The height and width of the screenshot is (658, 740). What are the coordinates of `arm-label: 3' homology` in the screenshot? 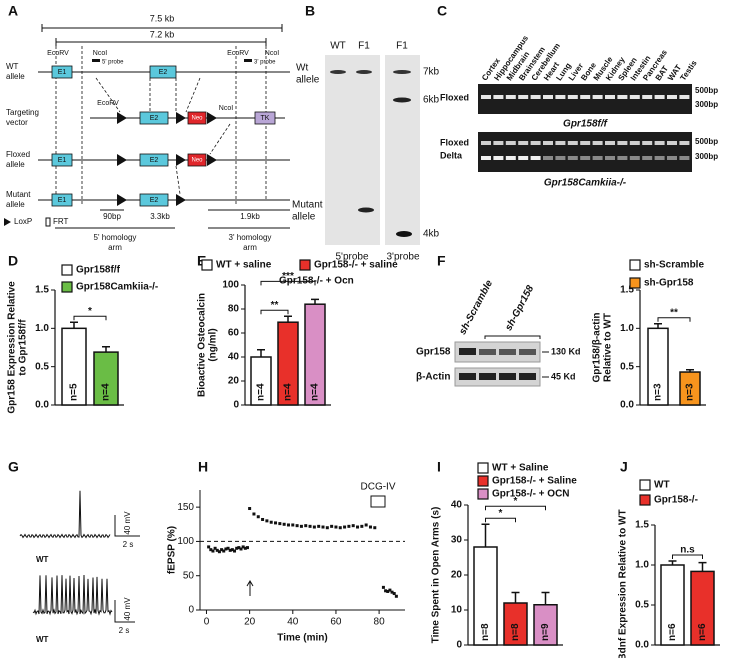 It's located at (250, 237).